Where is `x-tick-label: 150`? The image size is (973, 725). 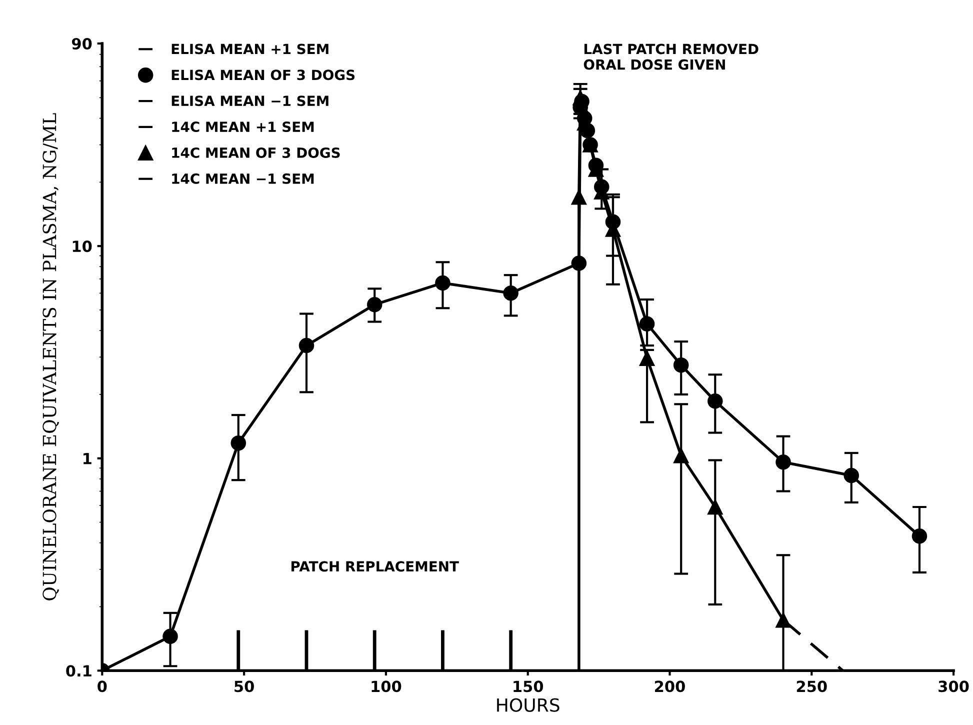
x-tick-label: 150 is located at coordinates (529, 686).